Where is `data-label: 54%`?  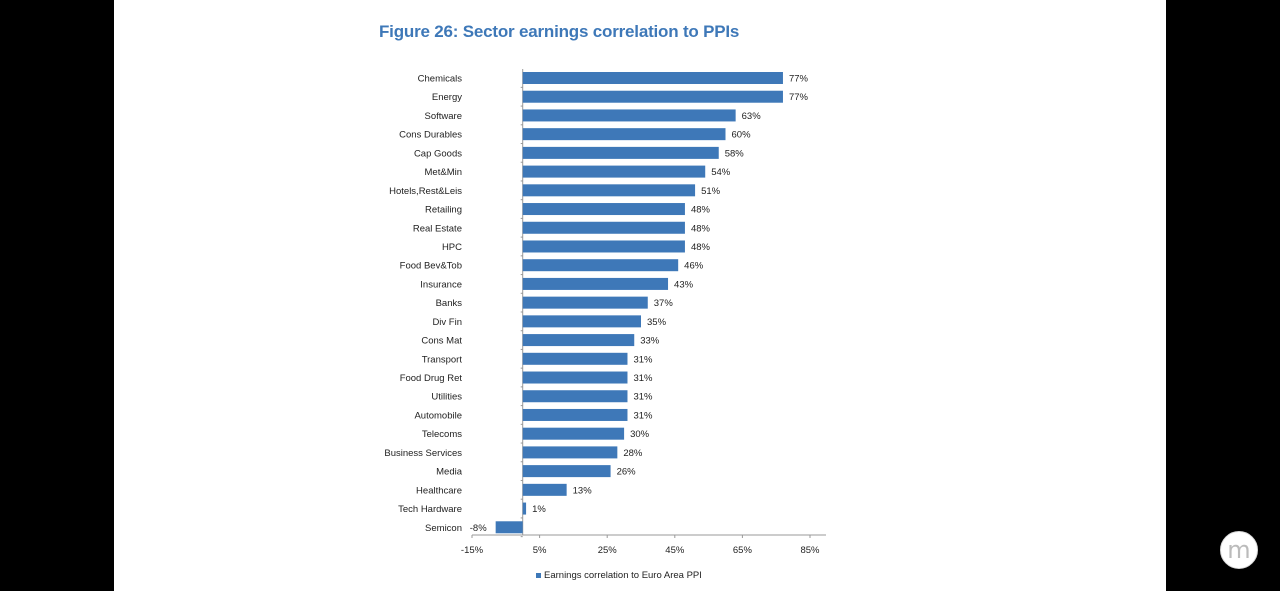
data-label: 54% is located at coordinates (721, 172).